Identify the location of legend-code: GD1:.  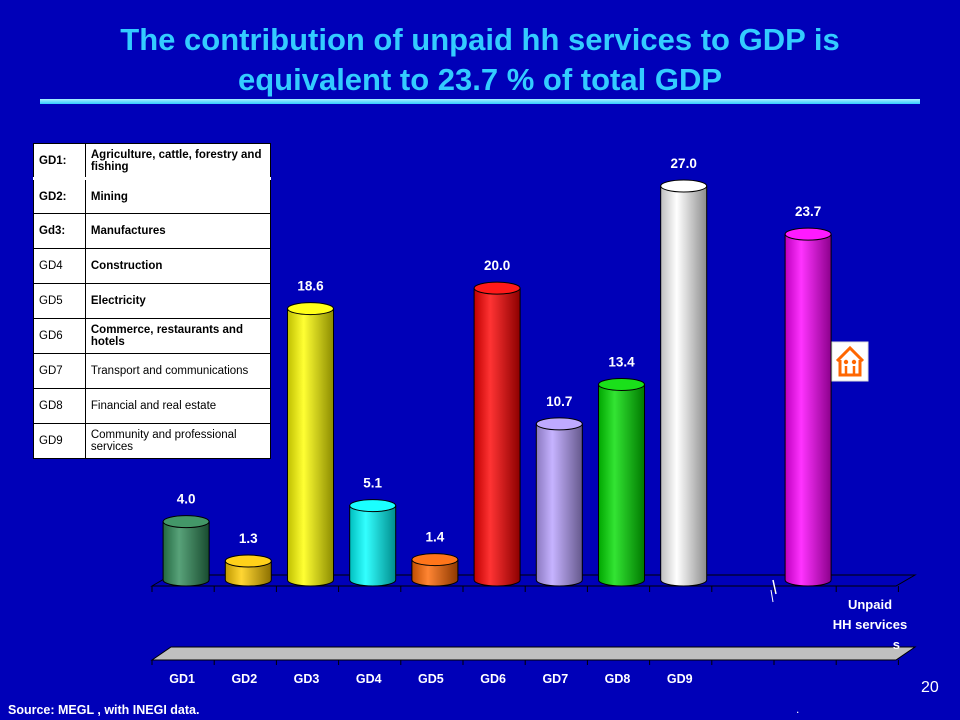
(59, 161).